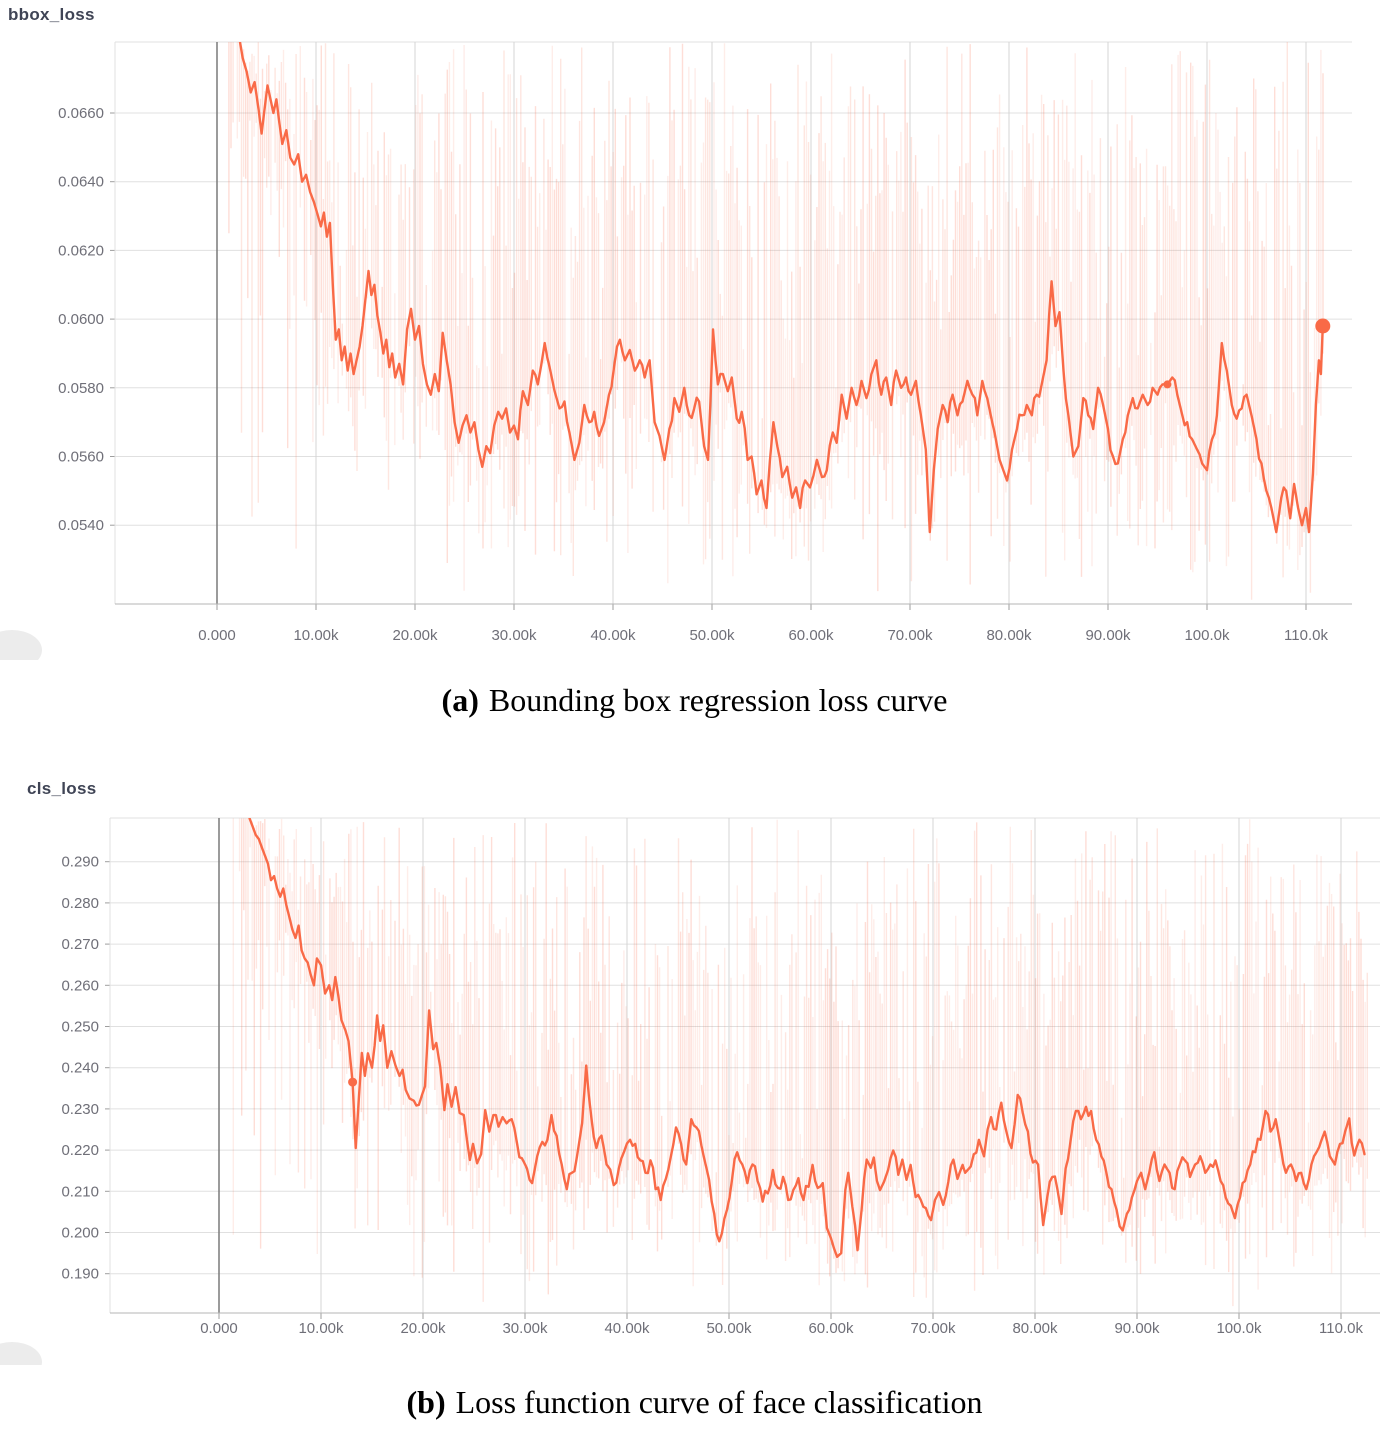 The image size is (1389, 1436). What do you see at coordinates (81, 250) in the screenshot?
I see `y-tick-label: 0.0620` at bounding box center [81, 250].